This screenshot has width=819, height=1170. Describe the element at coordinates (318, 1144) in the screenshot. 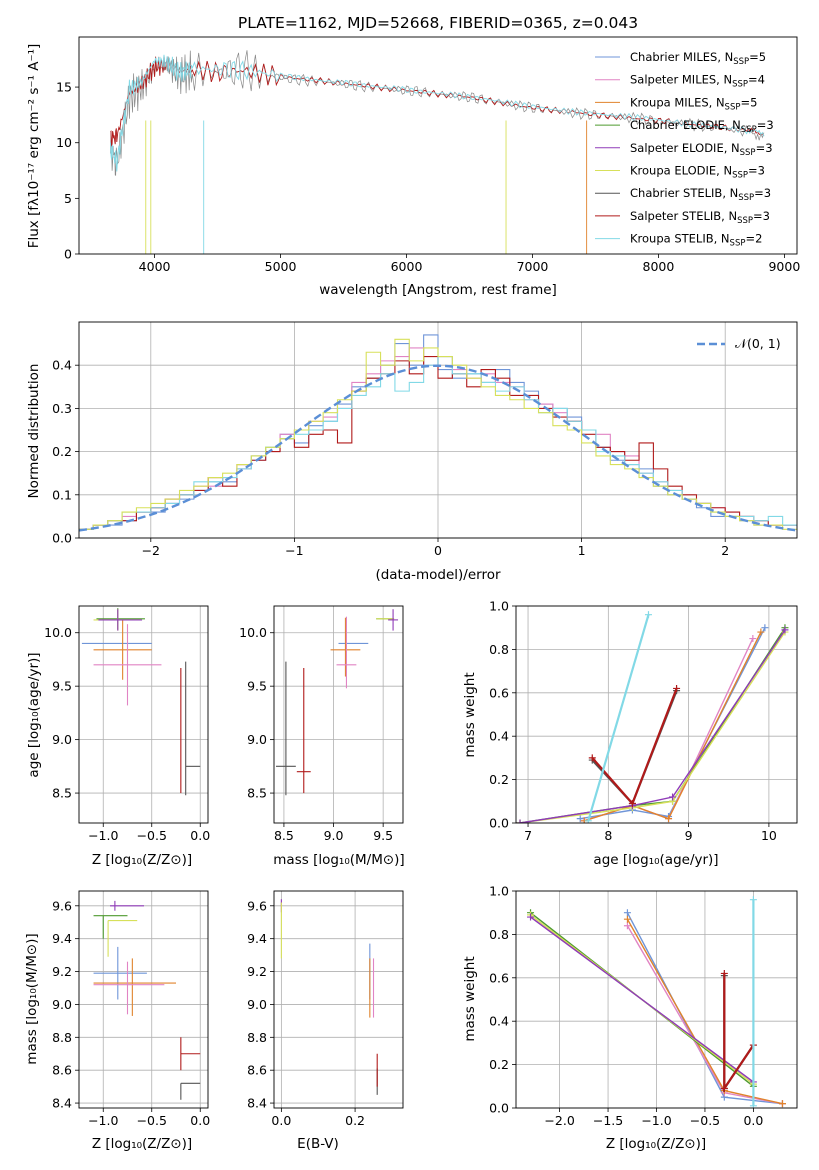

I see `mass-ebv-xlabel: E(B-V)` at that location.